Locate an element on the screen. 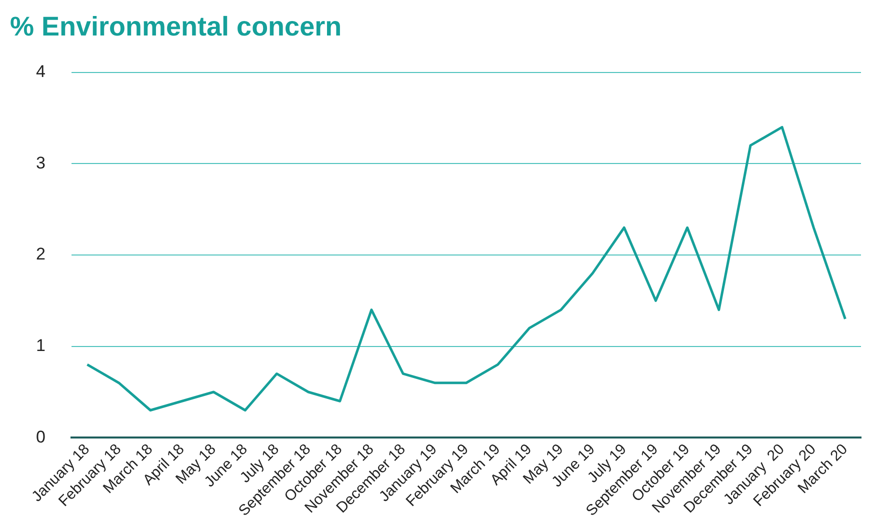  chart-title: % Environmental concern is located at coordinates (176, 27).